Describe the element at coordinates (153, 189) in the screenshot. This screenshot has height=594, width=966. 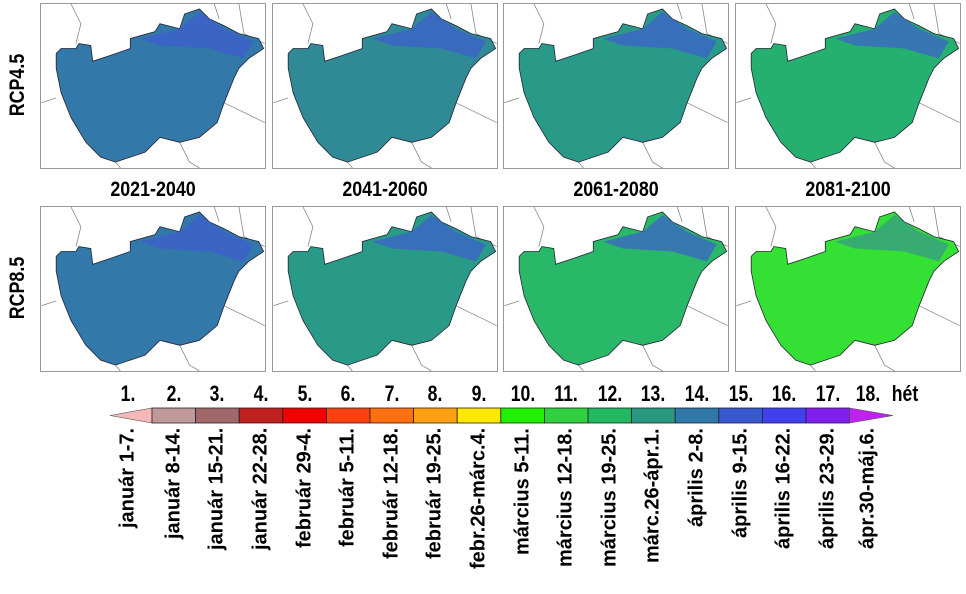
I see `period-label: 2021-2040` at that location.